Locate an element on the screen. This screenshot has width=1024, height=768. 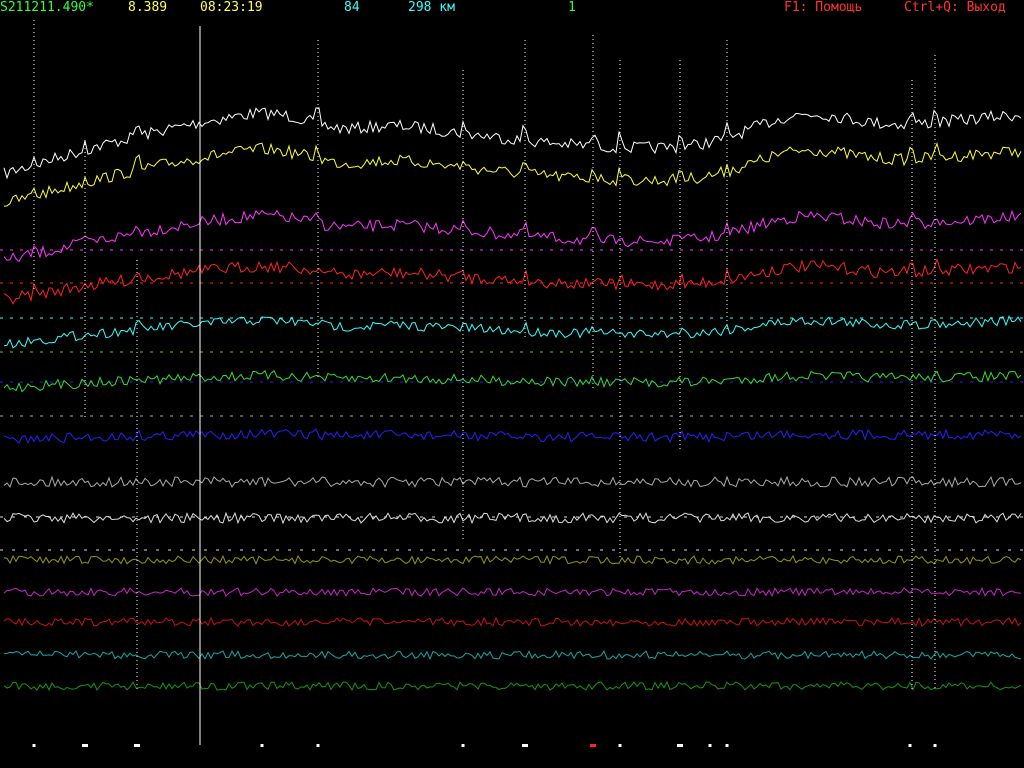
channel-count: 84 is located at coordinates (352, 7).